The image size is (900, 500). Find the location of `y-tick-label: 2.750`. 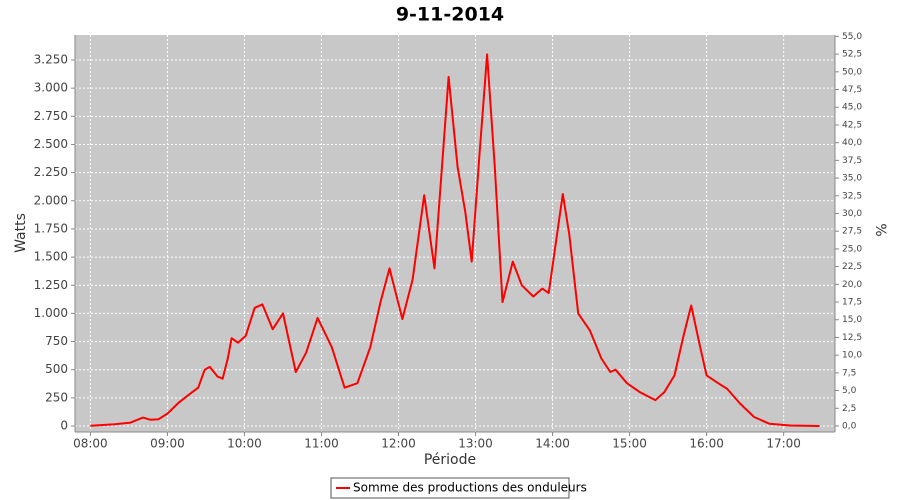

y-tick-label: 2.750 is located at coordinates (51, 116).